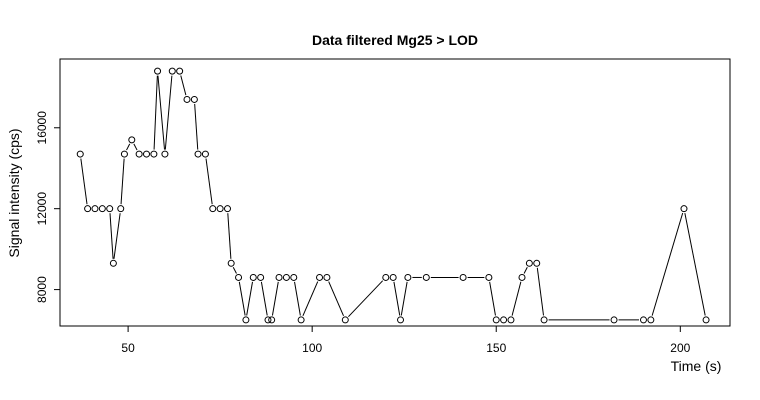 Image resolution: width=760 pixels, height=400 pixels. Describe the element at coordinates (680, 348) in the screenshot. I see `x-tick-label: 200` at that location.